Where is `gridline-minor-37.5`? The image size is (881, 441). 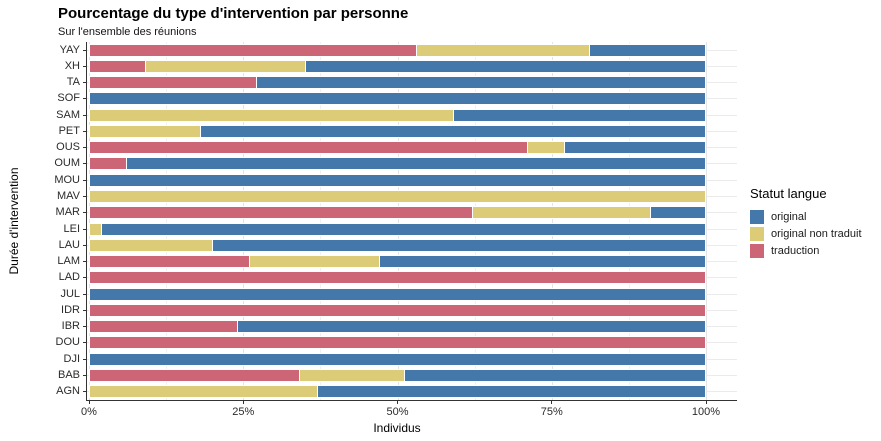
gridline-minor-37.5 is located at coordinates (321, 221).